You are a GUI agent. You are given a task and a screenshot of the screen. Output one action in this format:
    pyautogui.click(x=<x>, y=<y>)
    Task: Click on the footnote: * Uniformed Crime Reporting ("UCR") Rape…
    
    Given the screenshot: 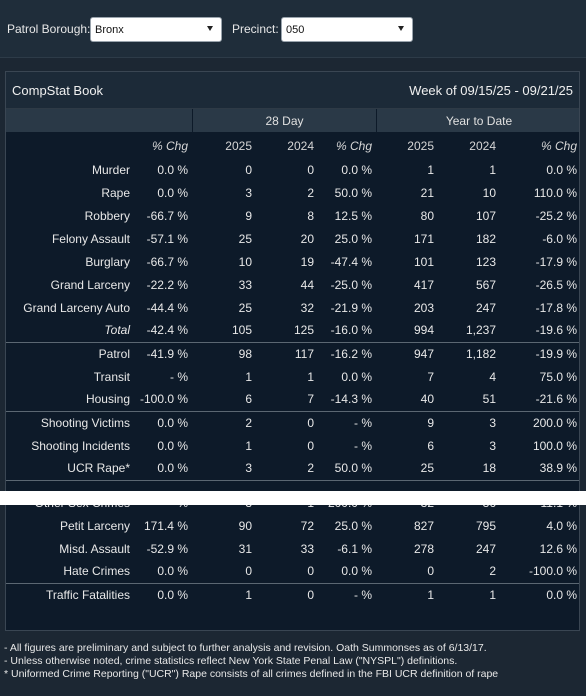 What is the action you would take?
    pyautogui.click(x=251, y=673)
    